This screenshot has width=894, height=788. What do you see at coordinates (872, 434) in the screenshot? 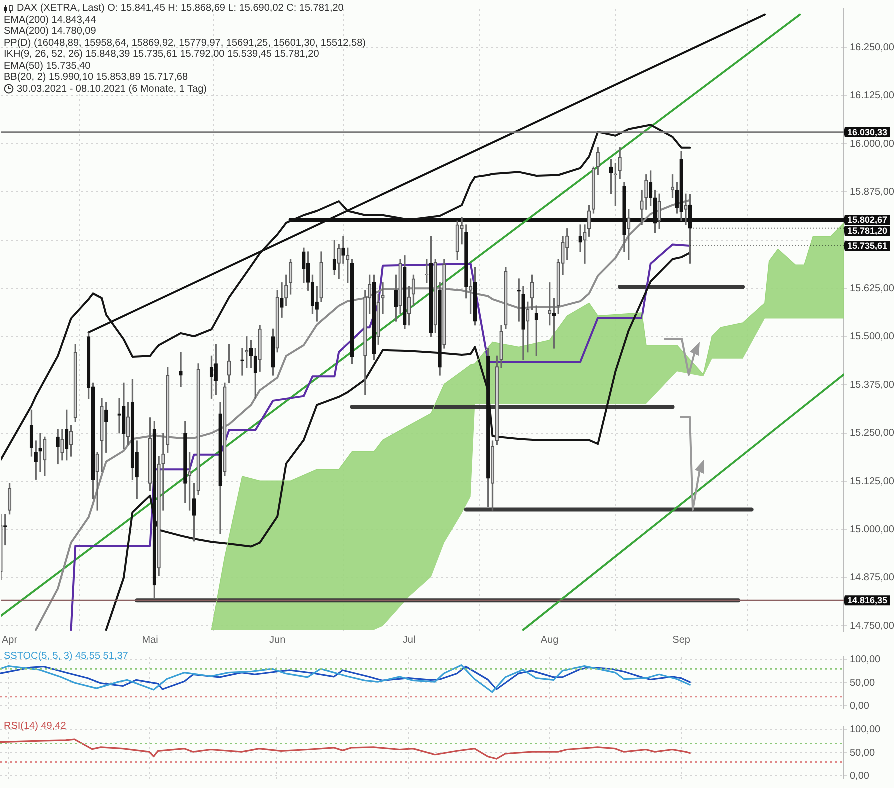
I see `y-tick-label: 15.250,00` at bounding box center [872, 434].